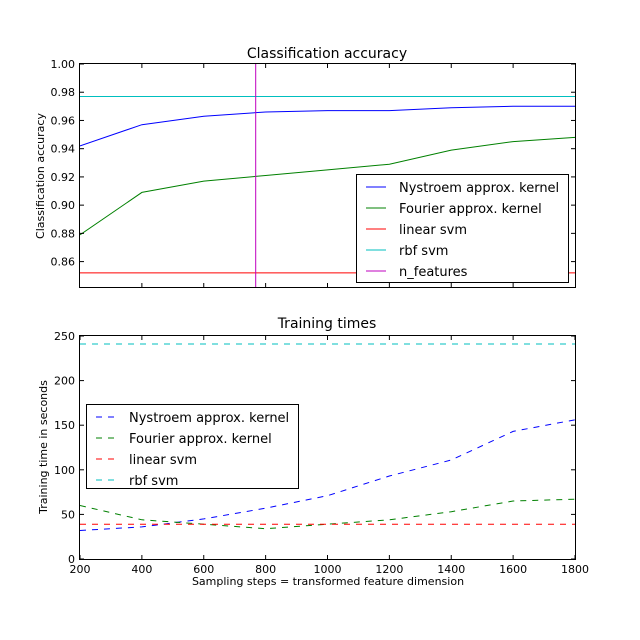 Image resolution: width=640 pixels, height=640 pixels. I want to click on accuracy-series-nystroem-approx-kernel, so click(327, 126).